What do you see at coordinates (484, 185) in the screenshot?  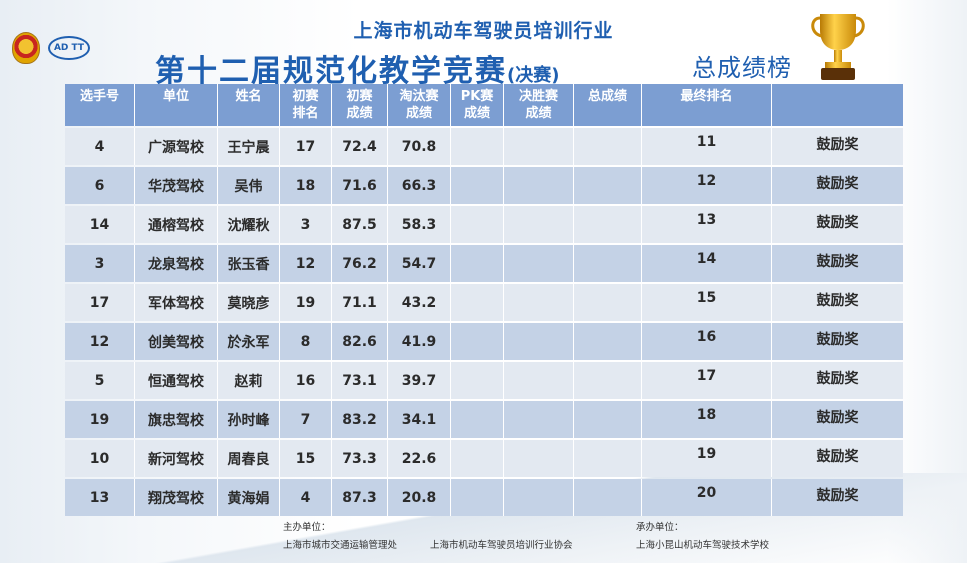 I see `table-row: 6 华茂驾校 吴伟 18 71.6 66.3 12 鼓励奖` at bounding box center [484, 185].